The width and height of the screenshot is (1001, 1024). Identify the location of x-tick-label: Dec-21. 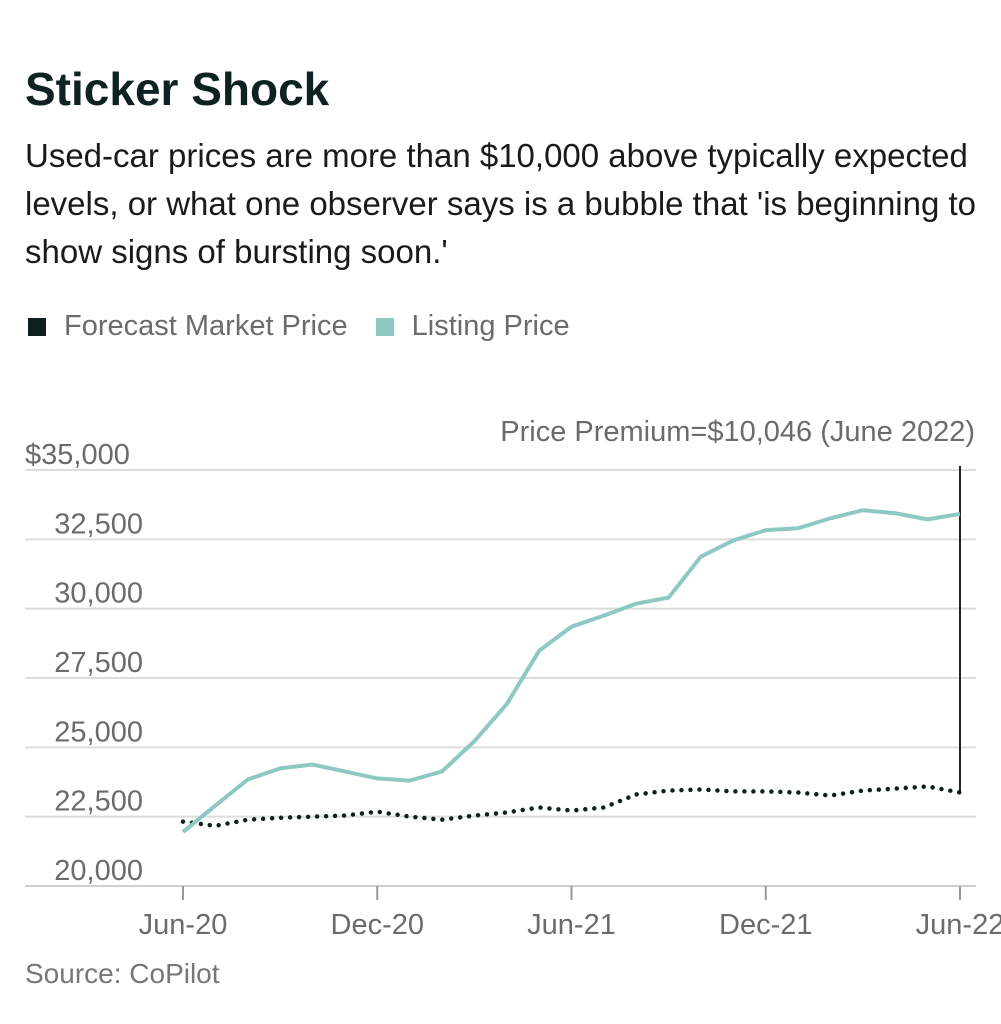
(766, 925).